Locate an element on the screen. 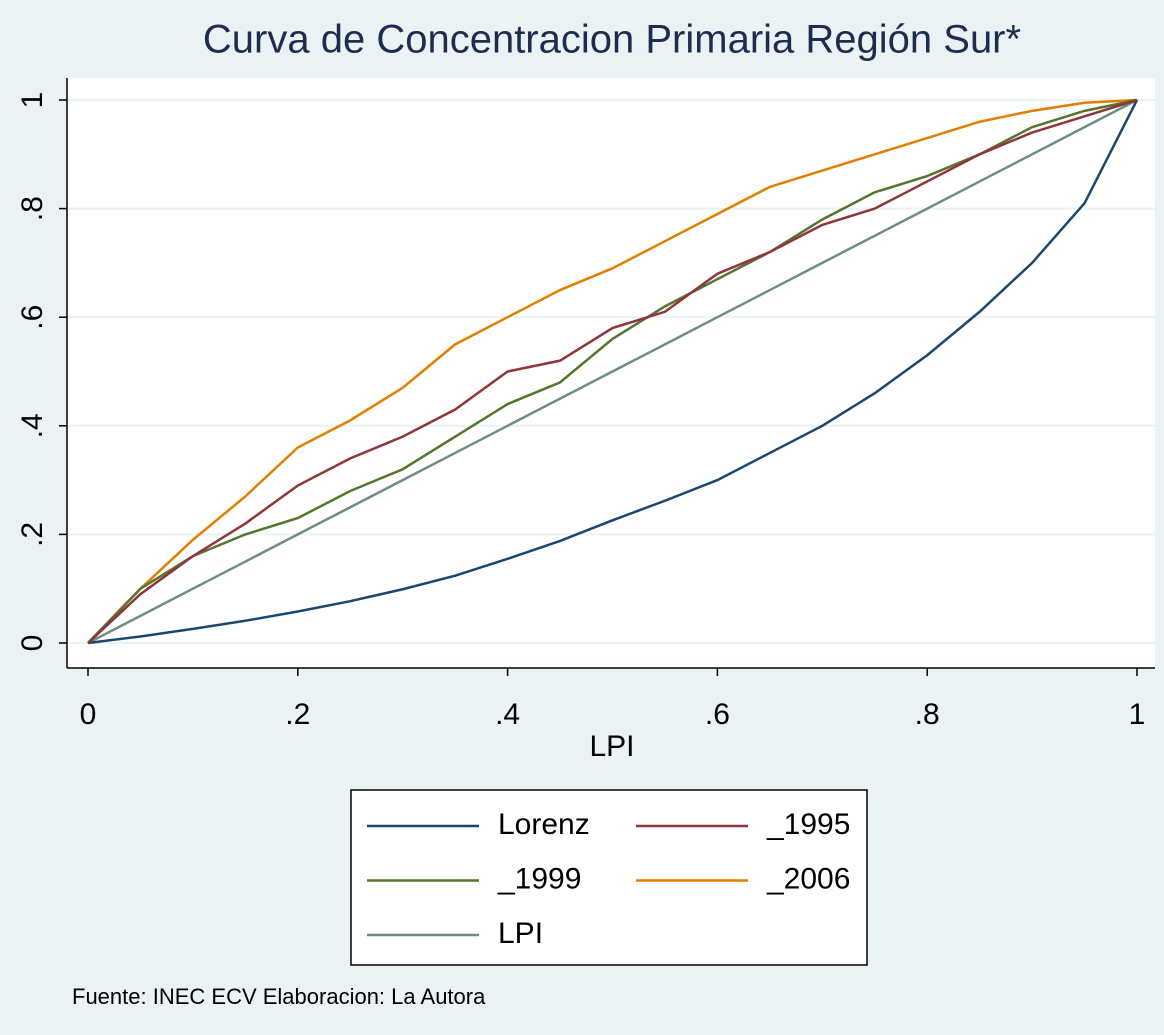 The image size is (1164, 1035). y-tick-label: .8 is located at coordinates (32, 208).